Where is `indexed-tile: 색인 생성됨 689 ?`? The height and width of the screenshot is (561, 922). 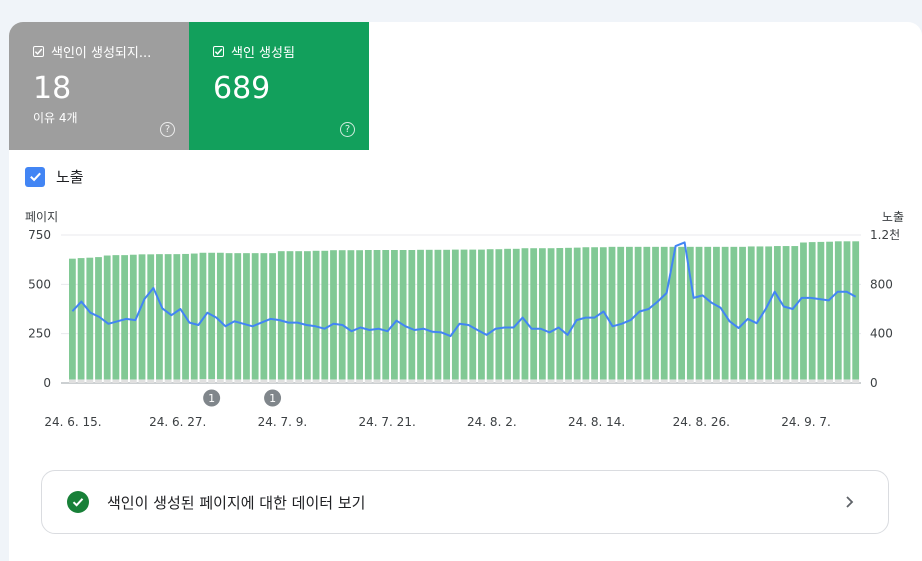 indexed-tile: 색인 생성됨 689 ? is located at coordinates (279, 86).